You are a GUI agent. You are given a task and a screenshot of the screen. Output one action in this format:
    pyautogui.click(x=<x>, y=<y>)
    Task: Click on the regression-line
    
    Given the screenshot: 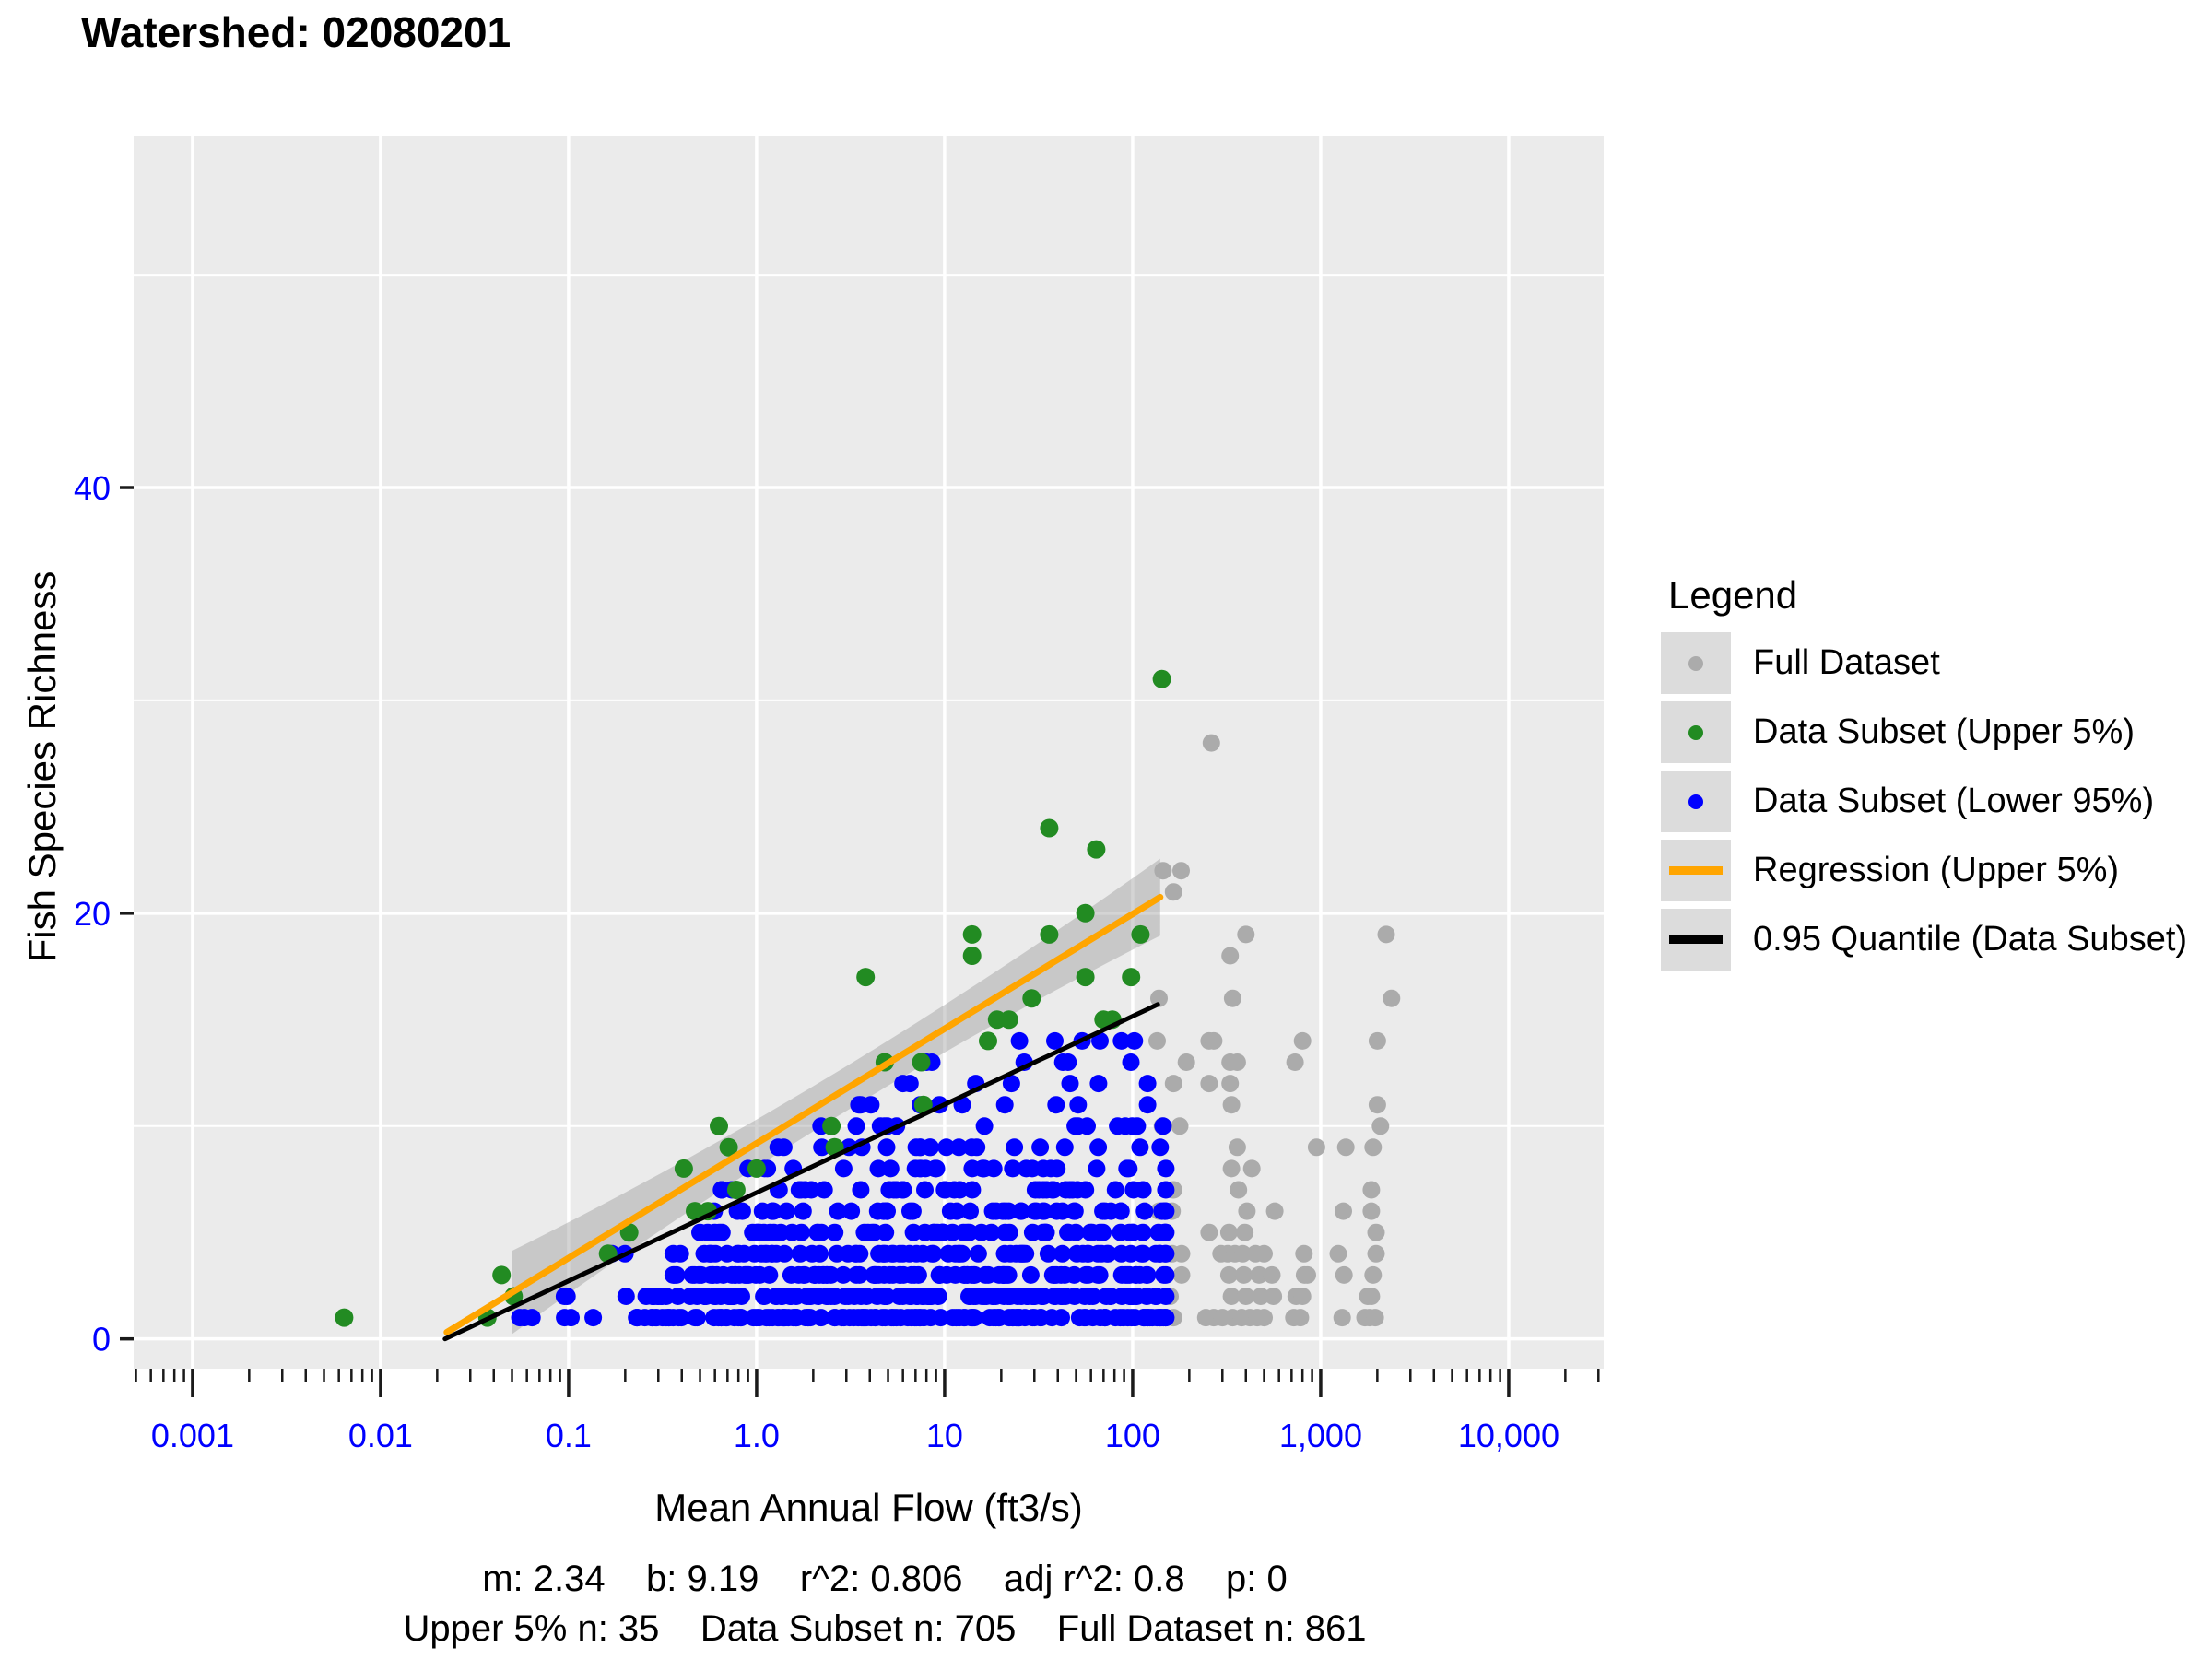 What is the action you would take?
    pyautogui.click(x=803, y=1114)
    